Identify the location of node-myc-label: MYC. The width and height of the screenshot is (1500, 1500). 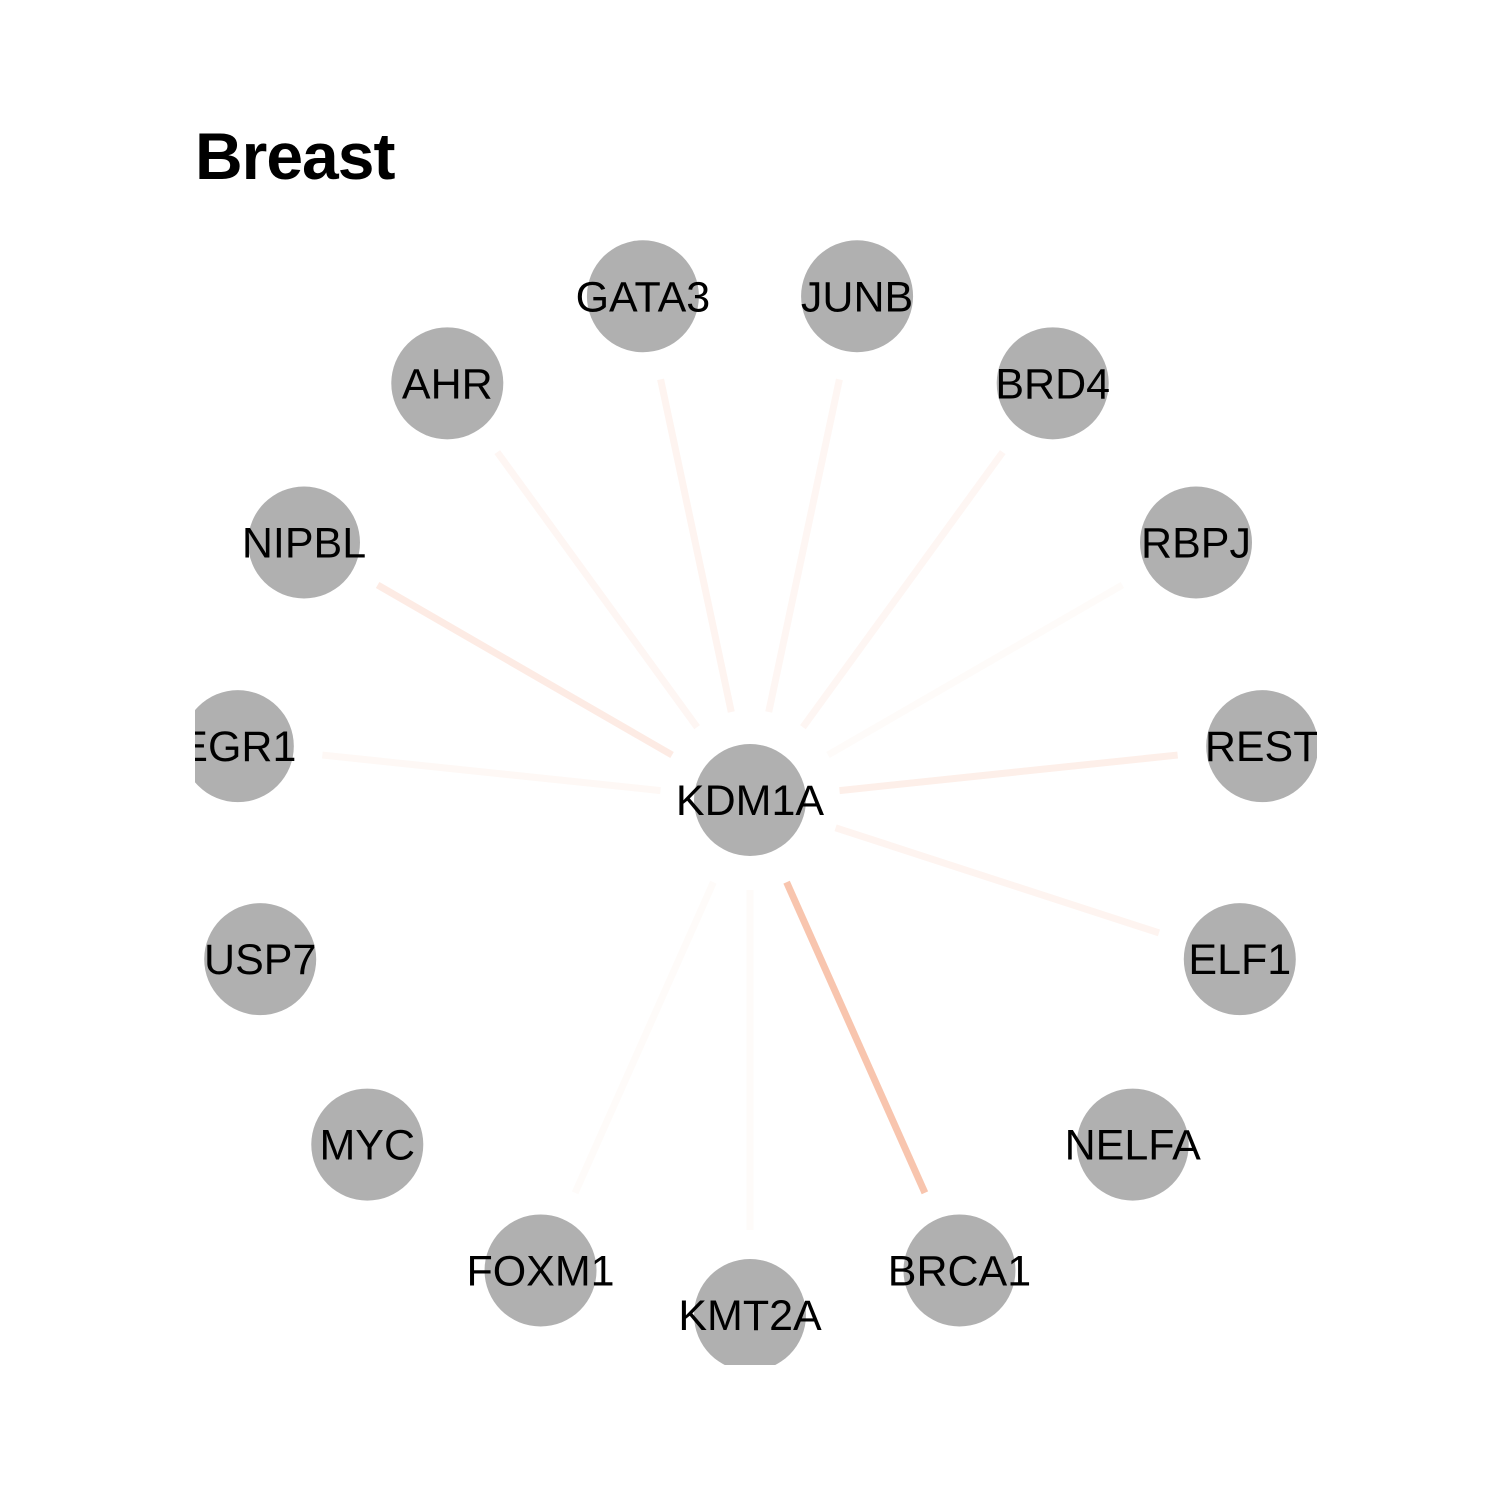
(367, 1146).